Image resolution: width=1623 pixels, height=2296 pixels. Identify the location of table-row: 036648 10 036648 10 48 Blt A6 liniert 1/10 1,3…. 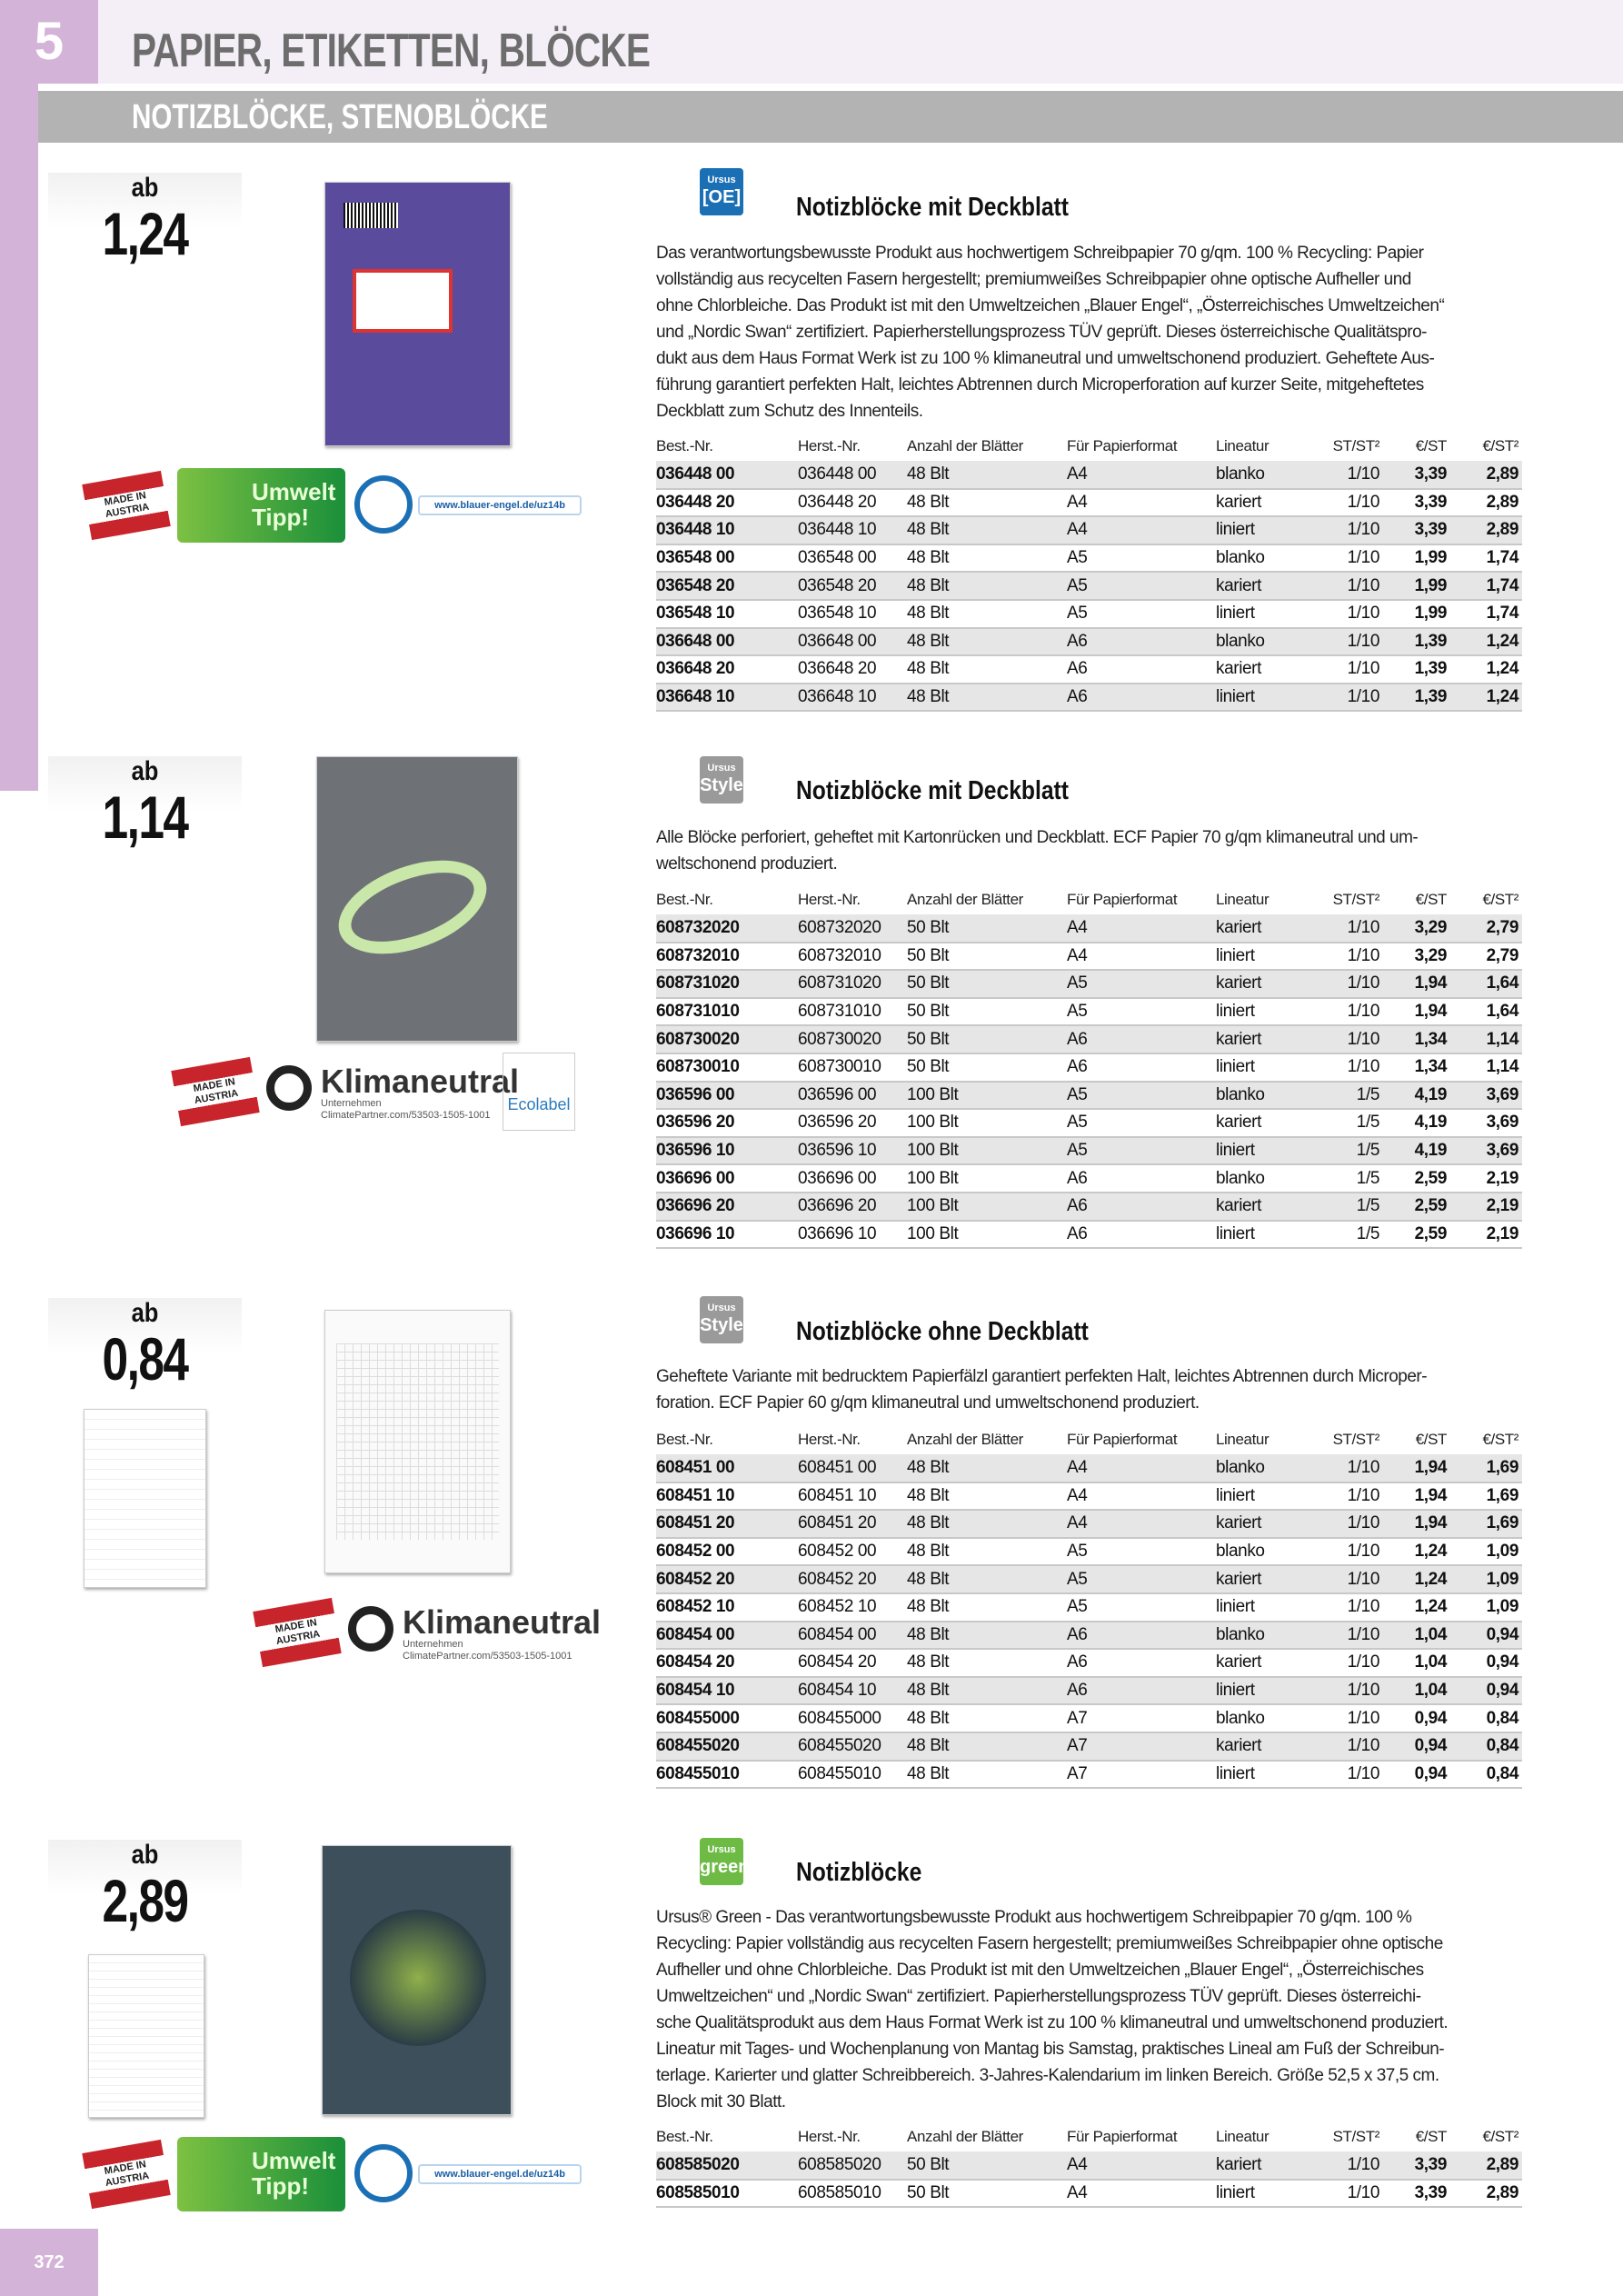
(1089, 698).